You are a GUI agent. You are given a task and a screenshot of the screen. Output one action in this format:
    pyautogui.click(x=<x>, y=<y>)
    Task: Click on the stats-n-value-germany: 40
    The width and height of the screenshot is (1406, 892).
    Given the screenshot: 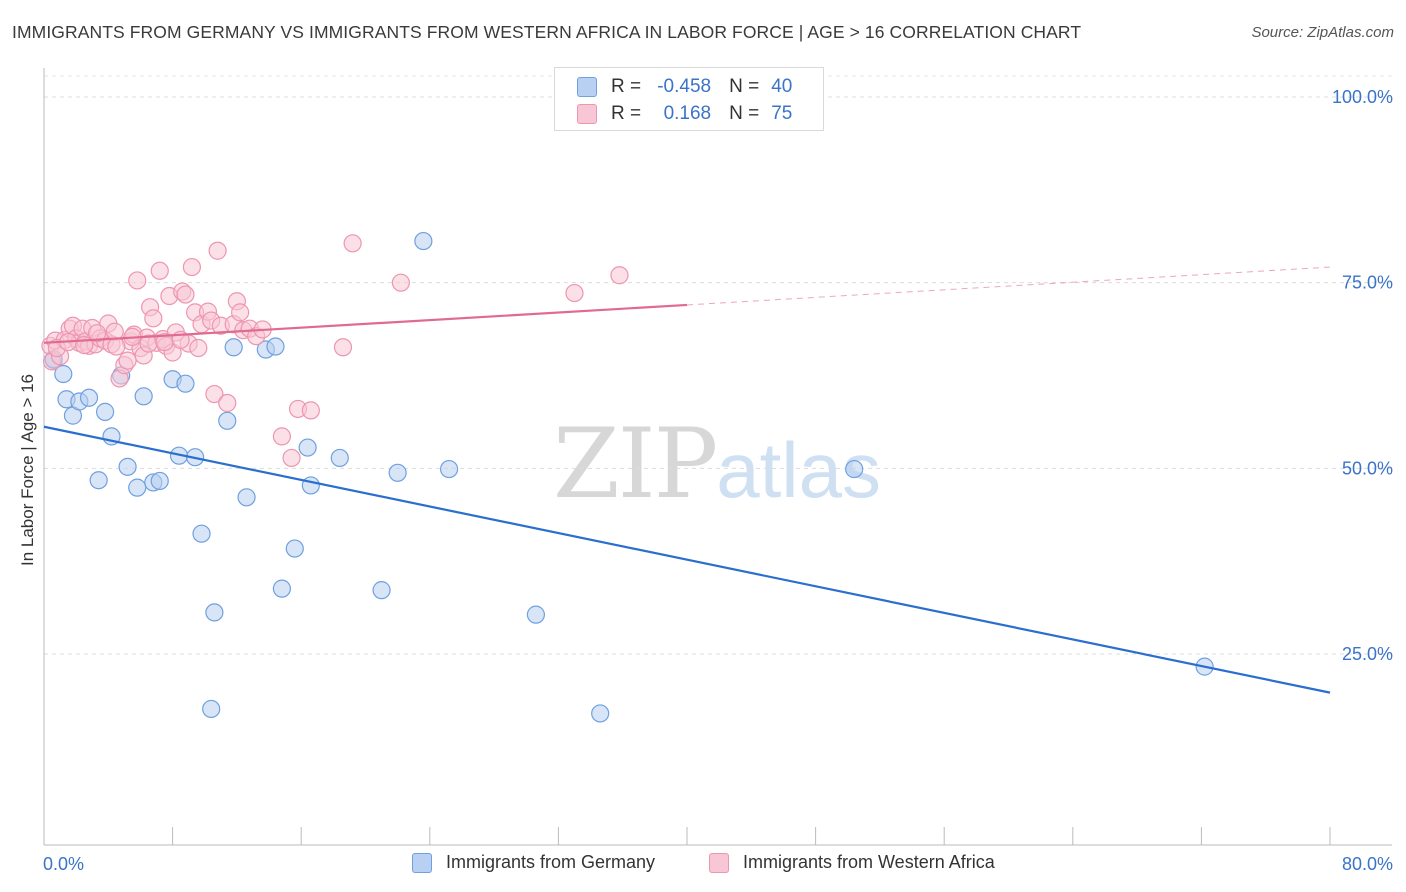 What is the action you would take?
    pyautogui.click(x=782, y=86)
    